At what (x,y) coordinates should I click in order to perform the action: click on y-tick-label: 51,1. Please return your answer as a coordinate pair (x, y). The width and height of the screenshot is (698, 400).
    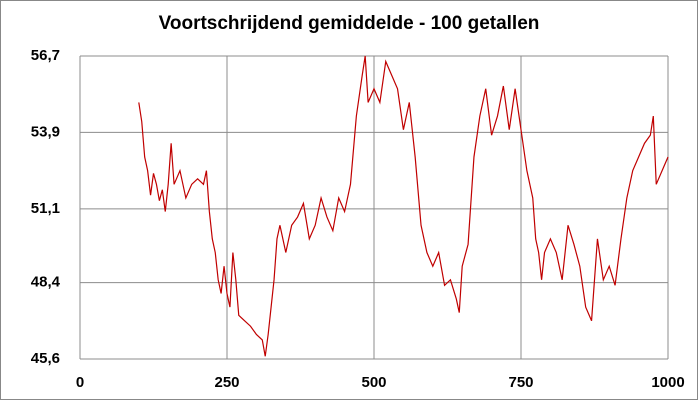
    Looking at the image, I should click on (45, 208).